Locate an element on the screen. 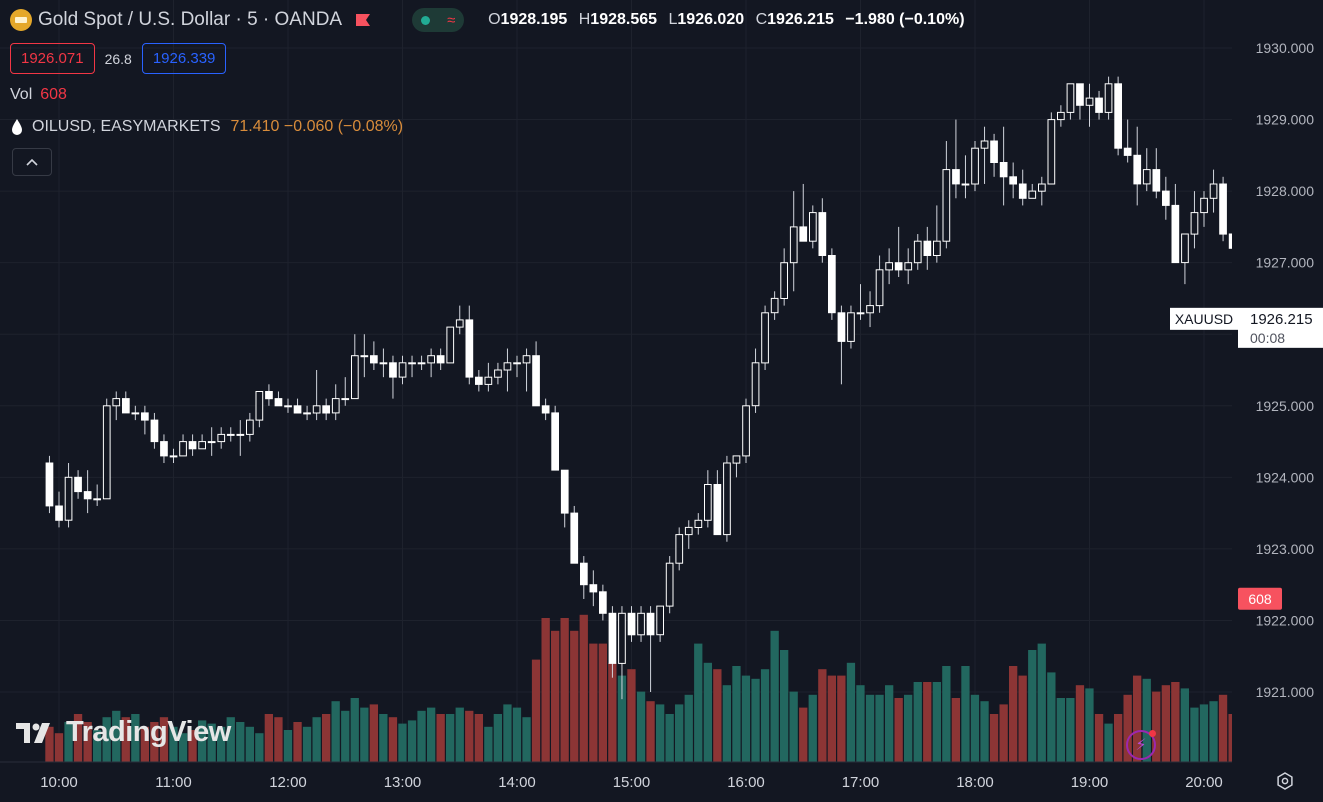 Image resolution: width=1323 pixels, height=802 pixels. settings-icon is located at coordinates (1285, 781).